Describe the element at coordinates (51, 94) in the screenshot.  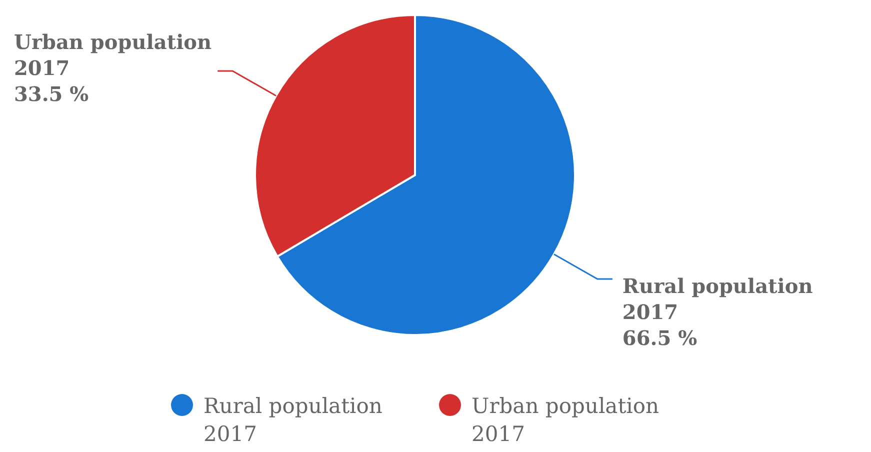
I see `data-label: 33.5 %` at that location.